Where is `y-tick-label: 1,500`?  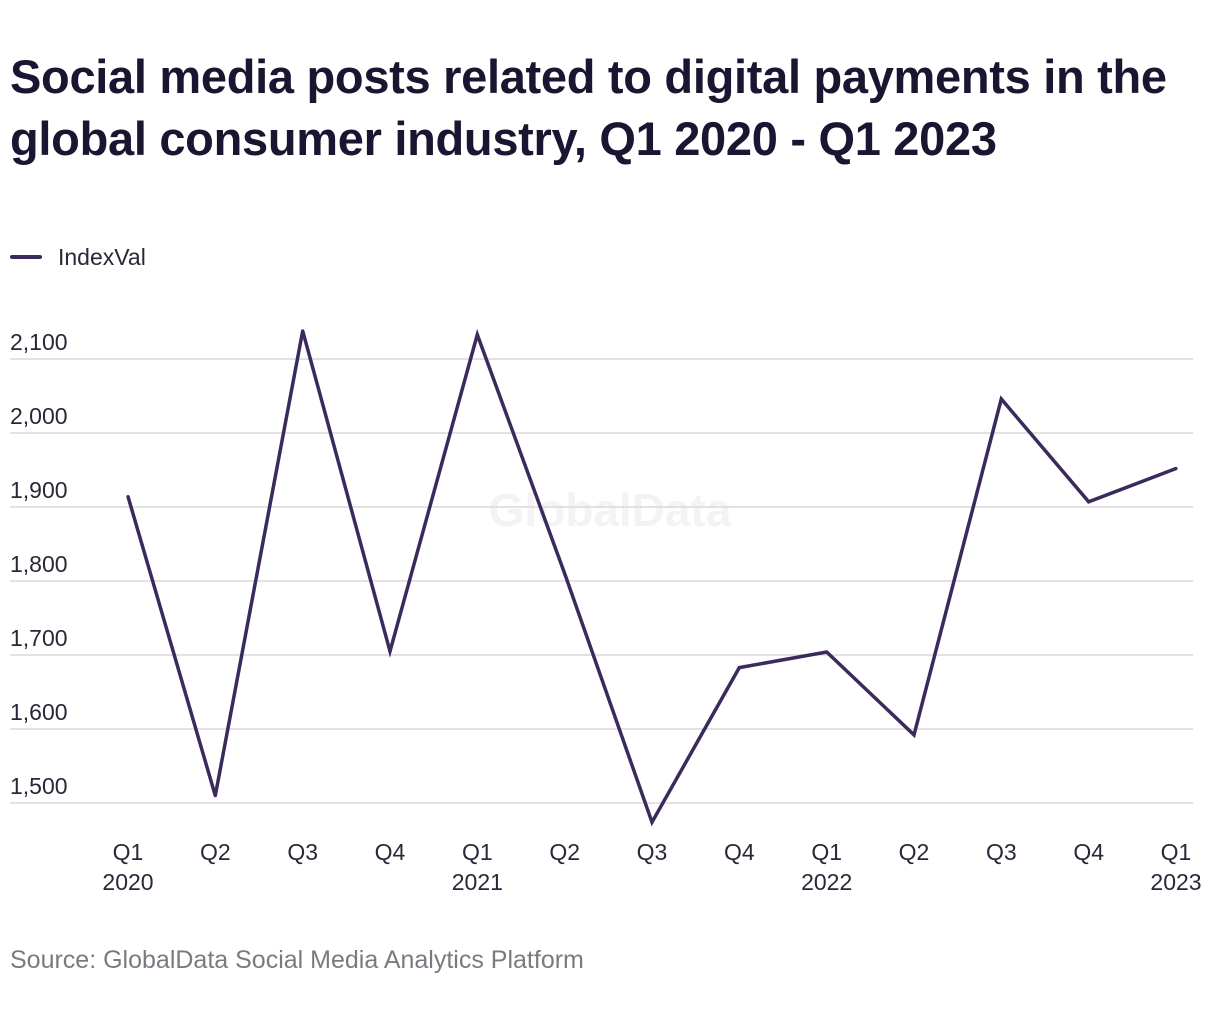 y-tick-label: 1,500 is located at coordinates (39, 786).